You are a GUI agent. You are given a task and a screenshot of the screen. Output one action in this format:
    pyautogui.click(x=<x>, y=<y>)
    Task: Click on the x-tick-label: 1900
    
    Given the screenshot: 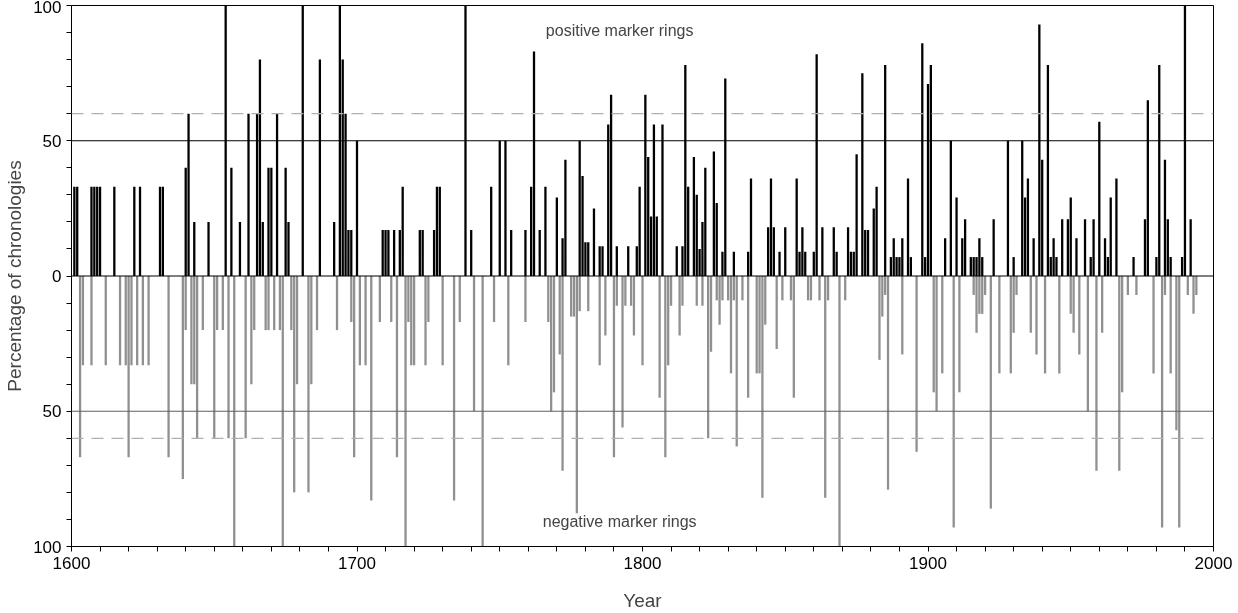 What is the action you would take?
    pyautogui.click(x=928, y=563)
    